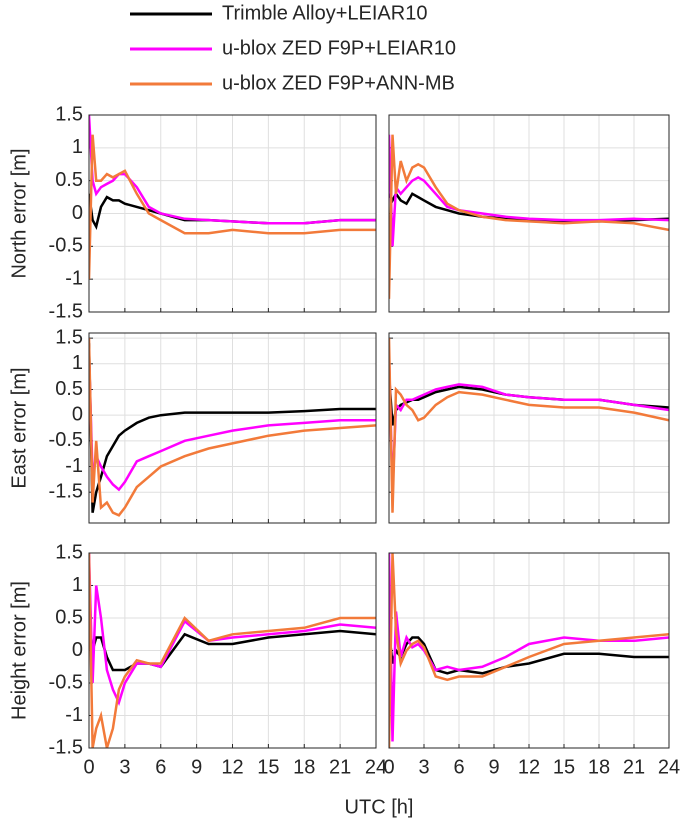 This screenshot has height=839, width=685. I want to click on legend-label: u-blox ZED F9P+ANN-MB, so click(338, 83).